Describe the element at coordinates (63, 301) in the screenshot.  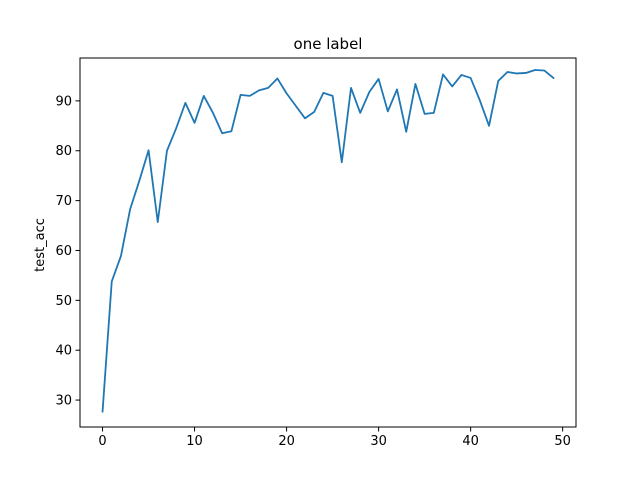
I see `y-tick-label-50: 50` at that location.